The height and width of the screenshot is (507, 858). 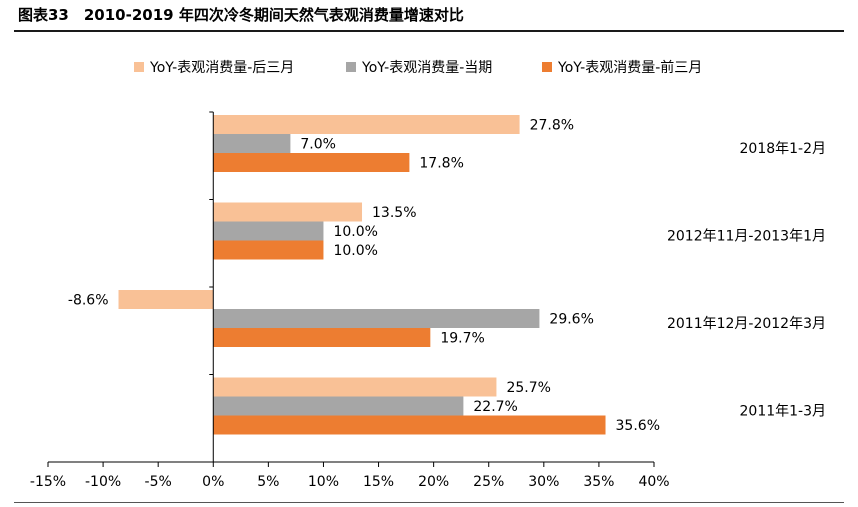 What do you see at coordinates (213, 482) in the screenshot?
I see `x-tick-label-3: 0%` at bounding box center [213, 482].